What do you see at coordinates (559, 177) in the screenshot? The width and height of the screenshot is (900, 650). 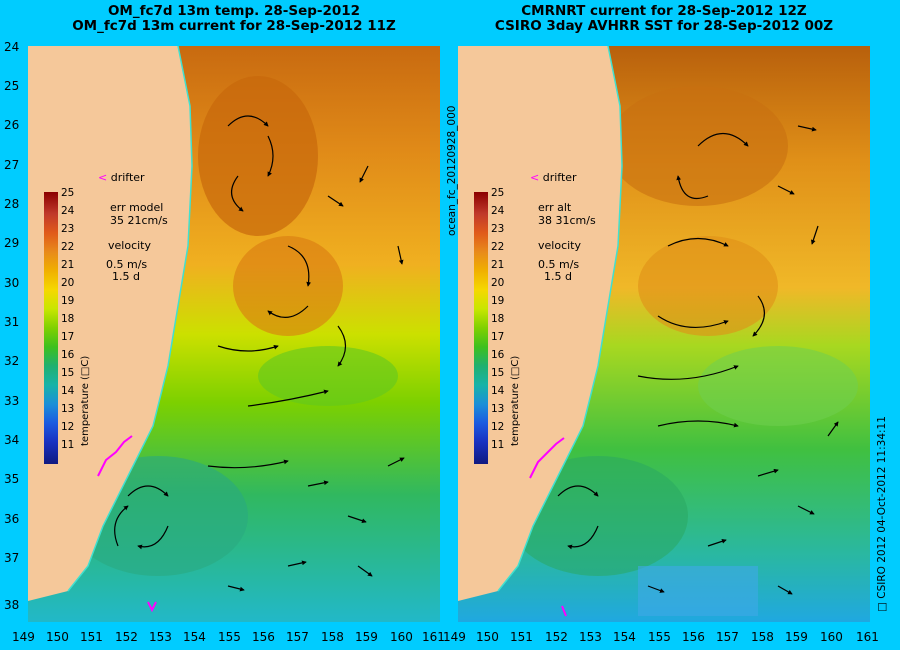 I see `right-drifter-label: drifter` at bounding box center [559, 177].